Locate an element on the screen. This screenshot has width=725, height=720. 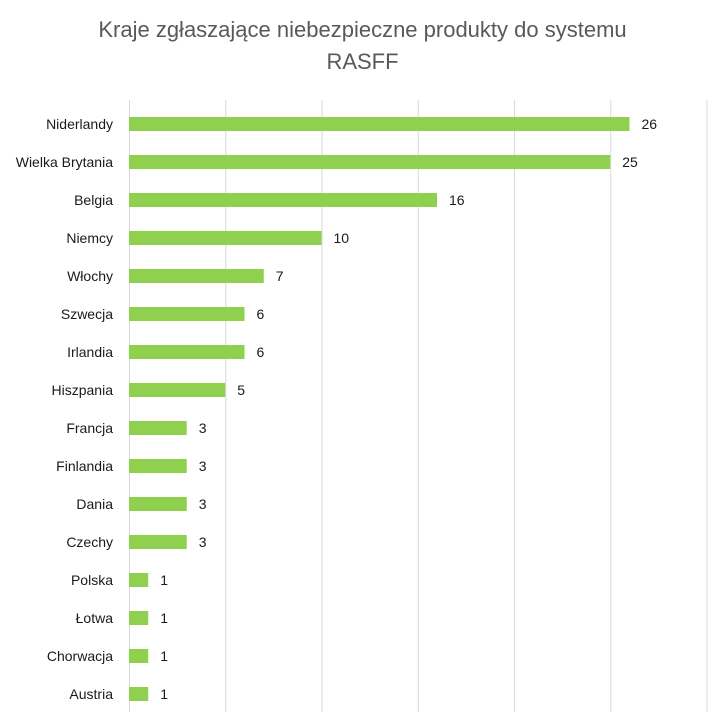
value-label-14: 1 is located at coordinates (164, 656).